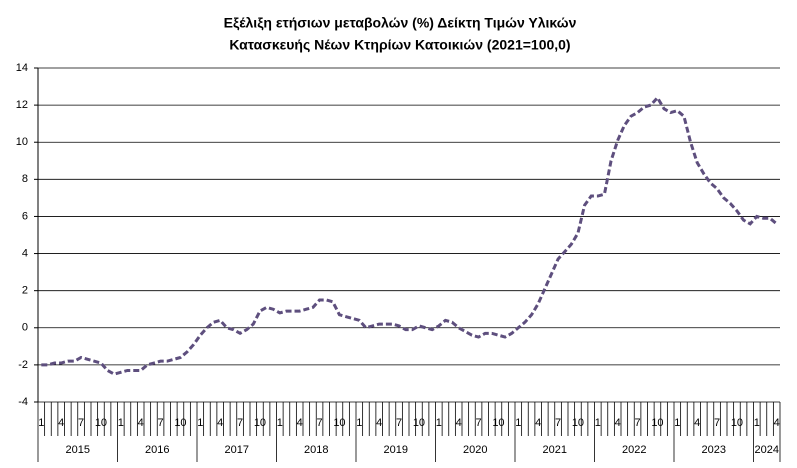  Describe the element at coordinates (23, 365) in the screenshot. I see `y-tick-label: -2` at that location.